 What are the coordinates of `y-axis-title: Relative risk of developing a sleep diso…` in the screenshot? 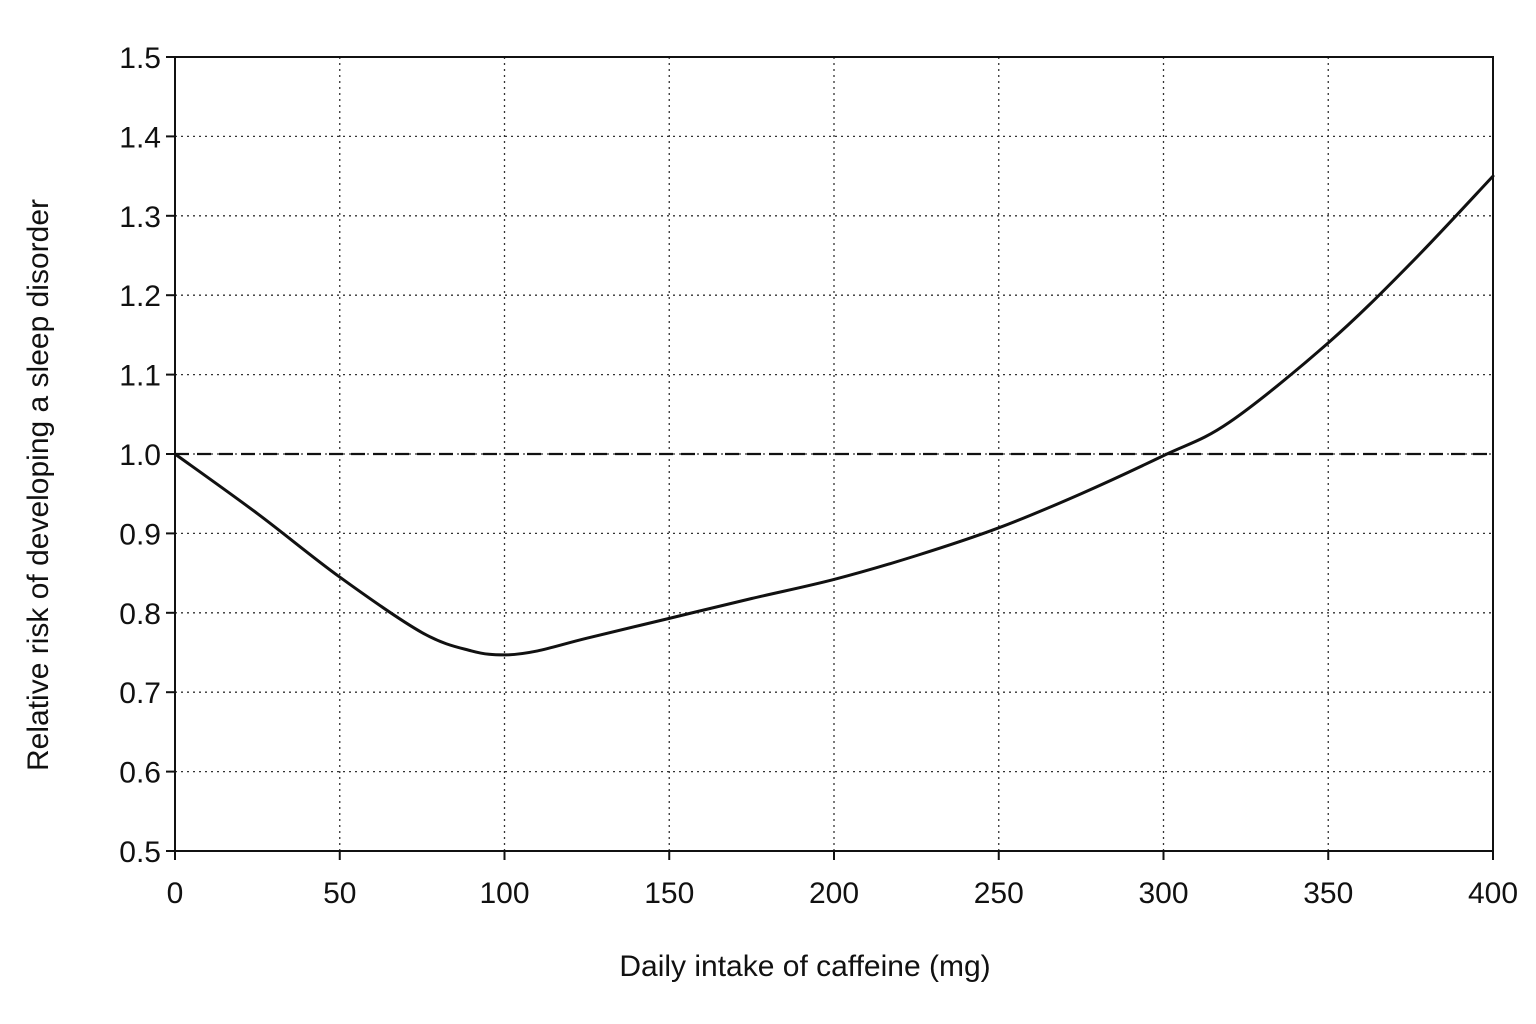 It's located at (38, 485).